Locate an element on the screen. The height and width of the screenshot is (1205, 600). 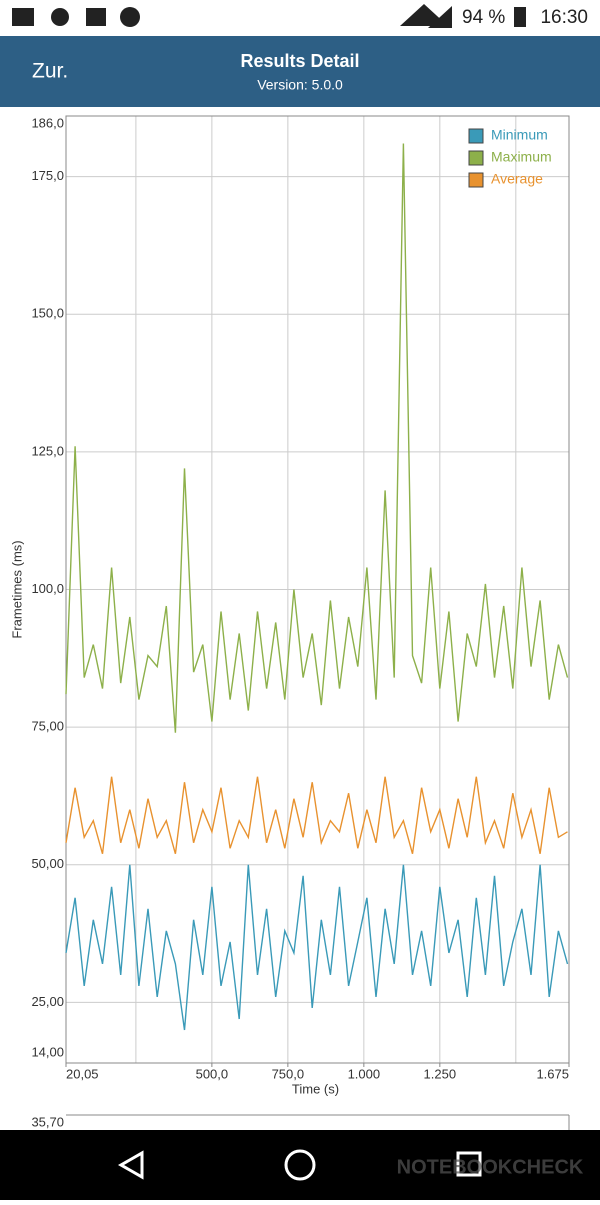
clock: 16:30 is located at coordinates (564, 17).